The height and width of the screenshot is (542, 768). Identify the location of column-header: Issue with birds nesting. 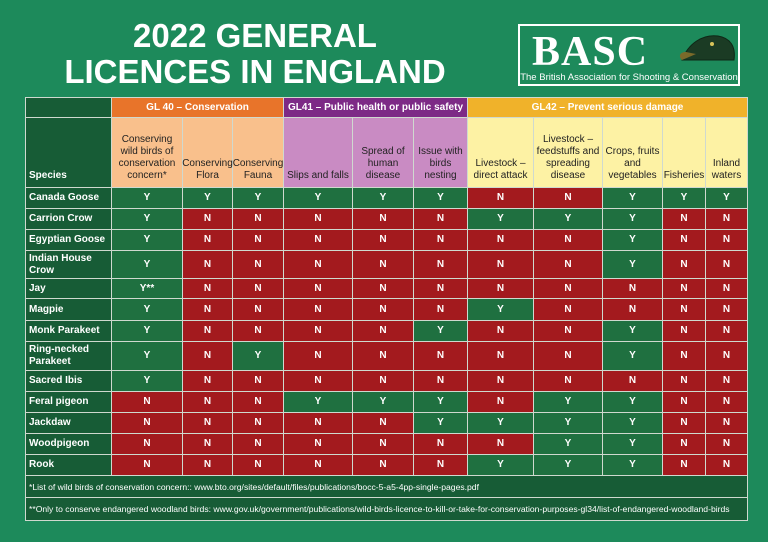
(440, 152).